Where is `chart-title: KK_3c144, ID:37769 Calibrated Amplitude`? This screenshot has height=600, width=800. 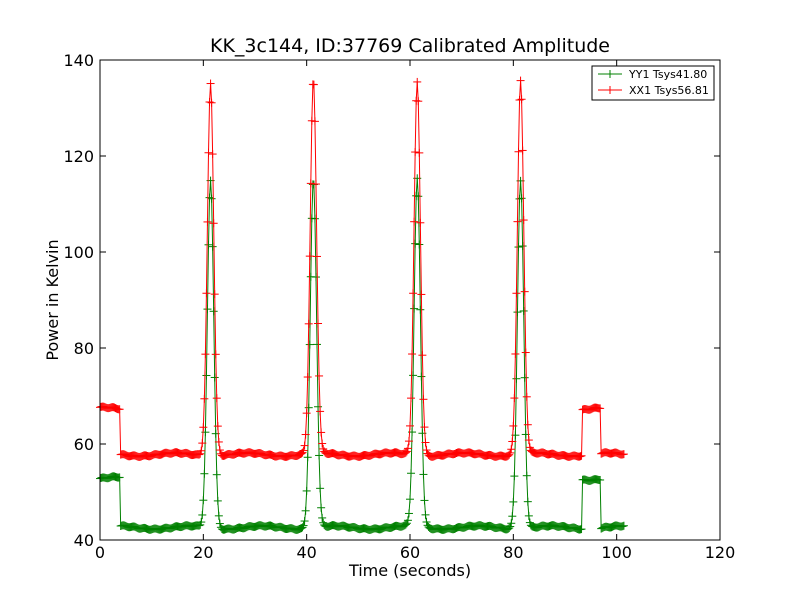
chart-title: KK_3c144, ID:37769 Calibrated Amplitude is located at coordinates (410, 46).